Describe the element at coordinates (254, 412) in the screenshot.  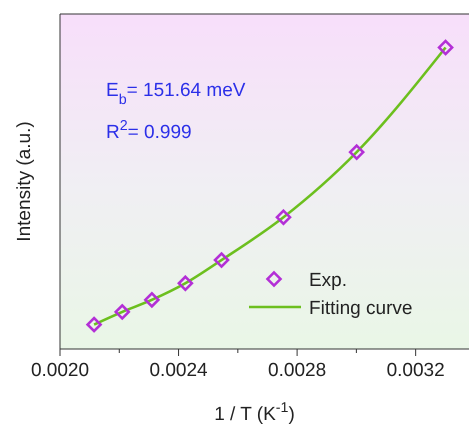
I see `x-axis-title: 1 / T (K$^{-1}$)` at that location.